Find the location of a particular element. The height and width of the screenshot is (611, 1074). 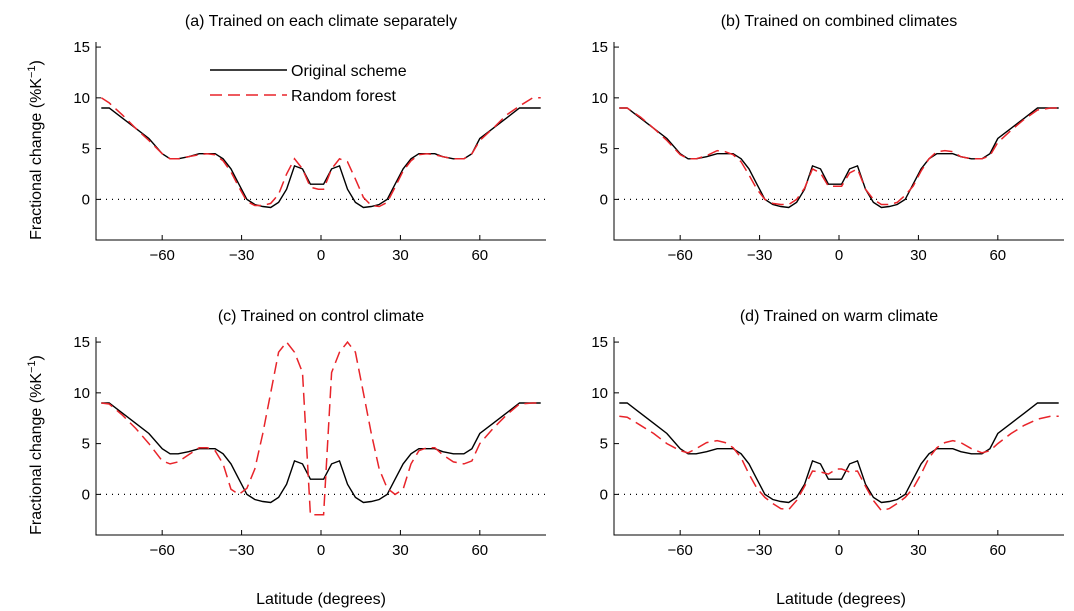

panel-title: (c) Trained on control climate is located at coordinates (321, 316).